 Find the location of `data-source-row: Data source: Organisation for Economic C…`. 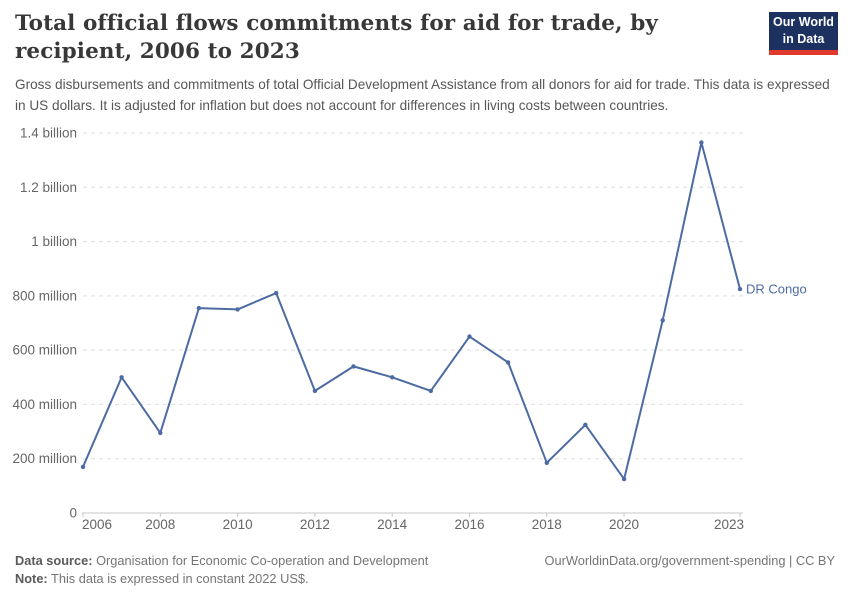

data-source-row: Data source: Organisation for Economic C… is located at coordinates (221, 560).